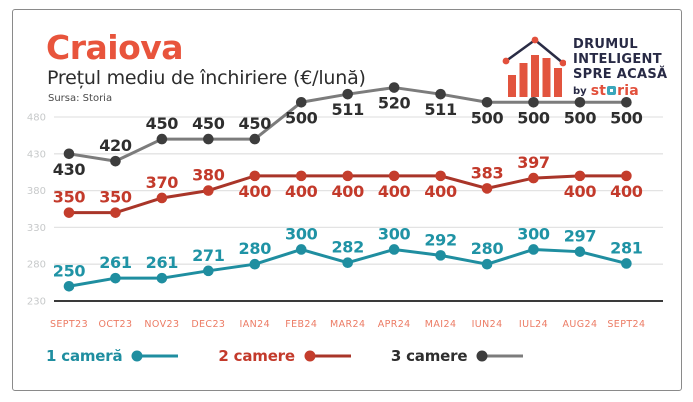  I want to click on chart-legend: 1 cameră 2 camere 3 camere, so click(285, 356).